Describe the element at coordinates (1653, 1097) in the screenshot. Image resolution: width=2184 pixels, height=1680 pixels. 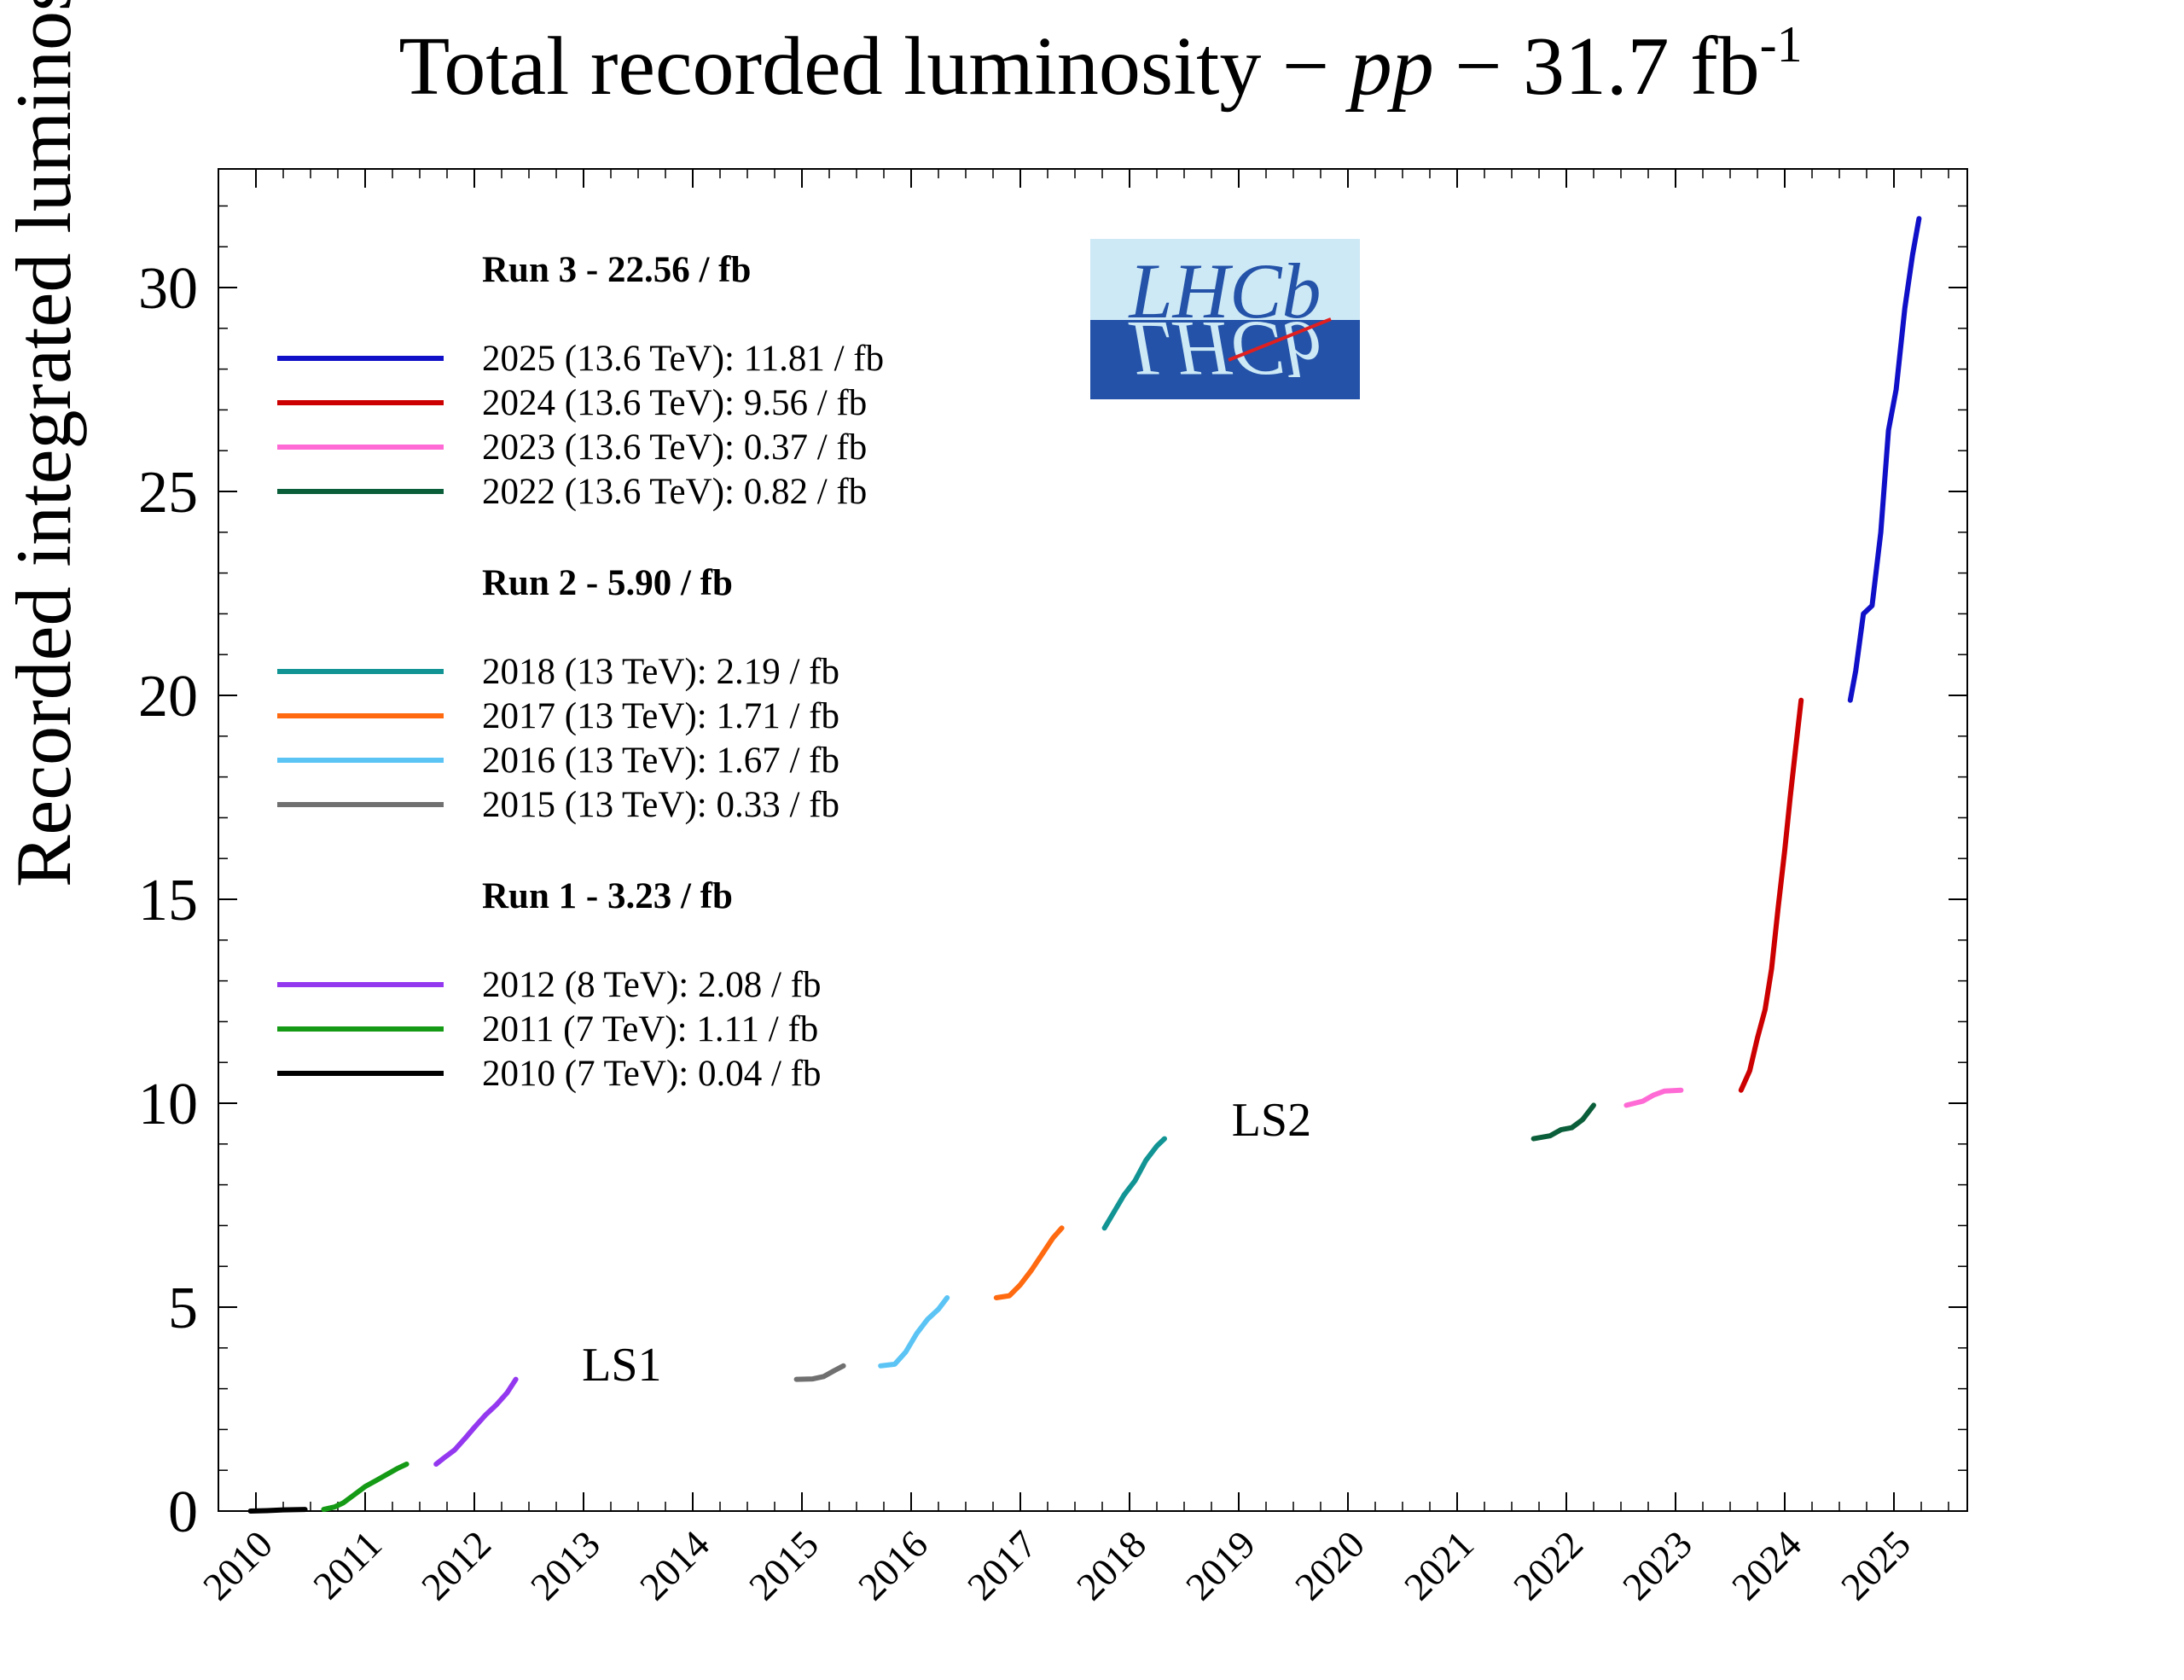
I see `series-line-2023` at that location.